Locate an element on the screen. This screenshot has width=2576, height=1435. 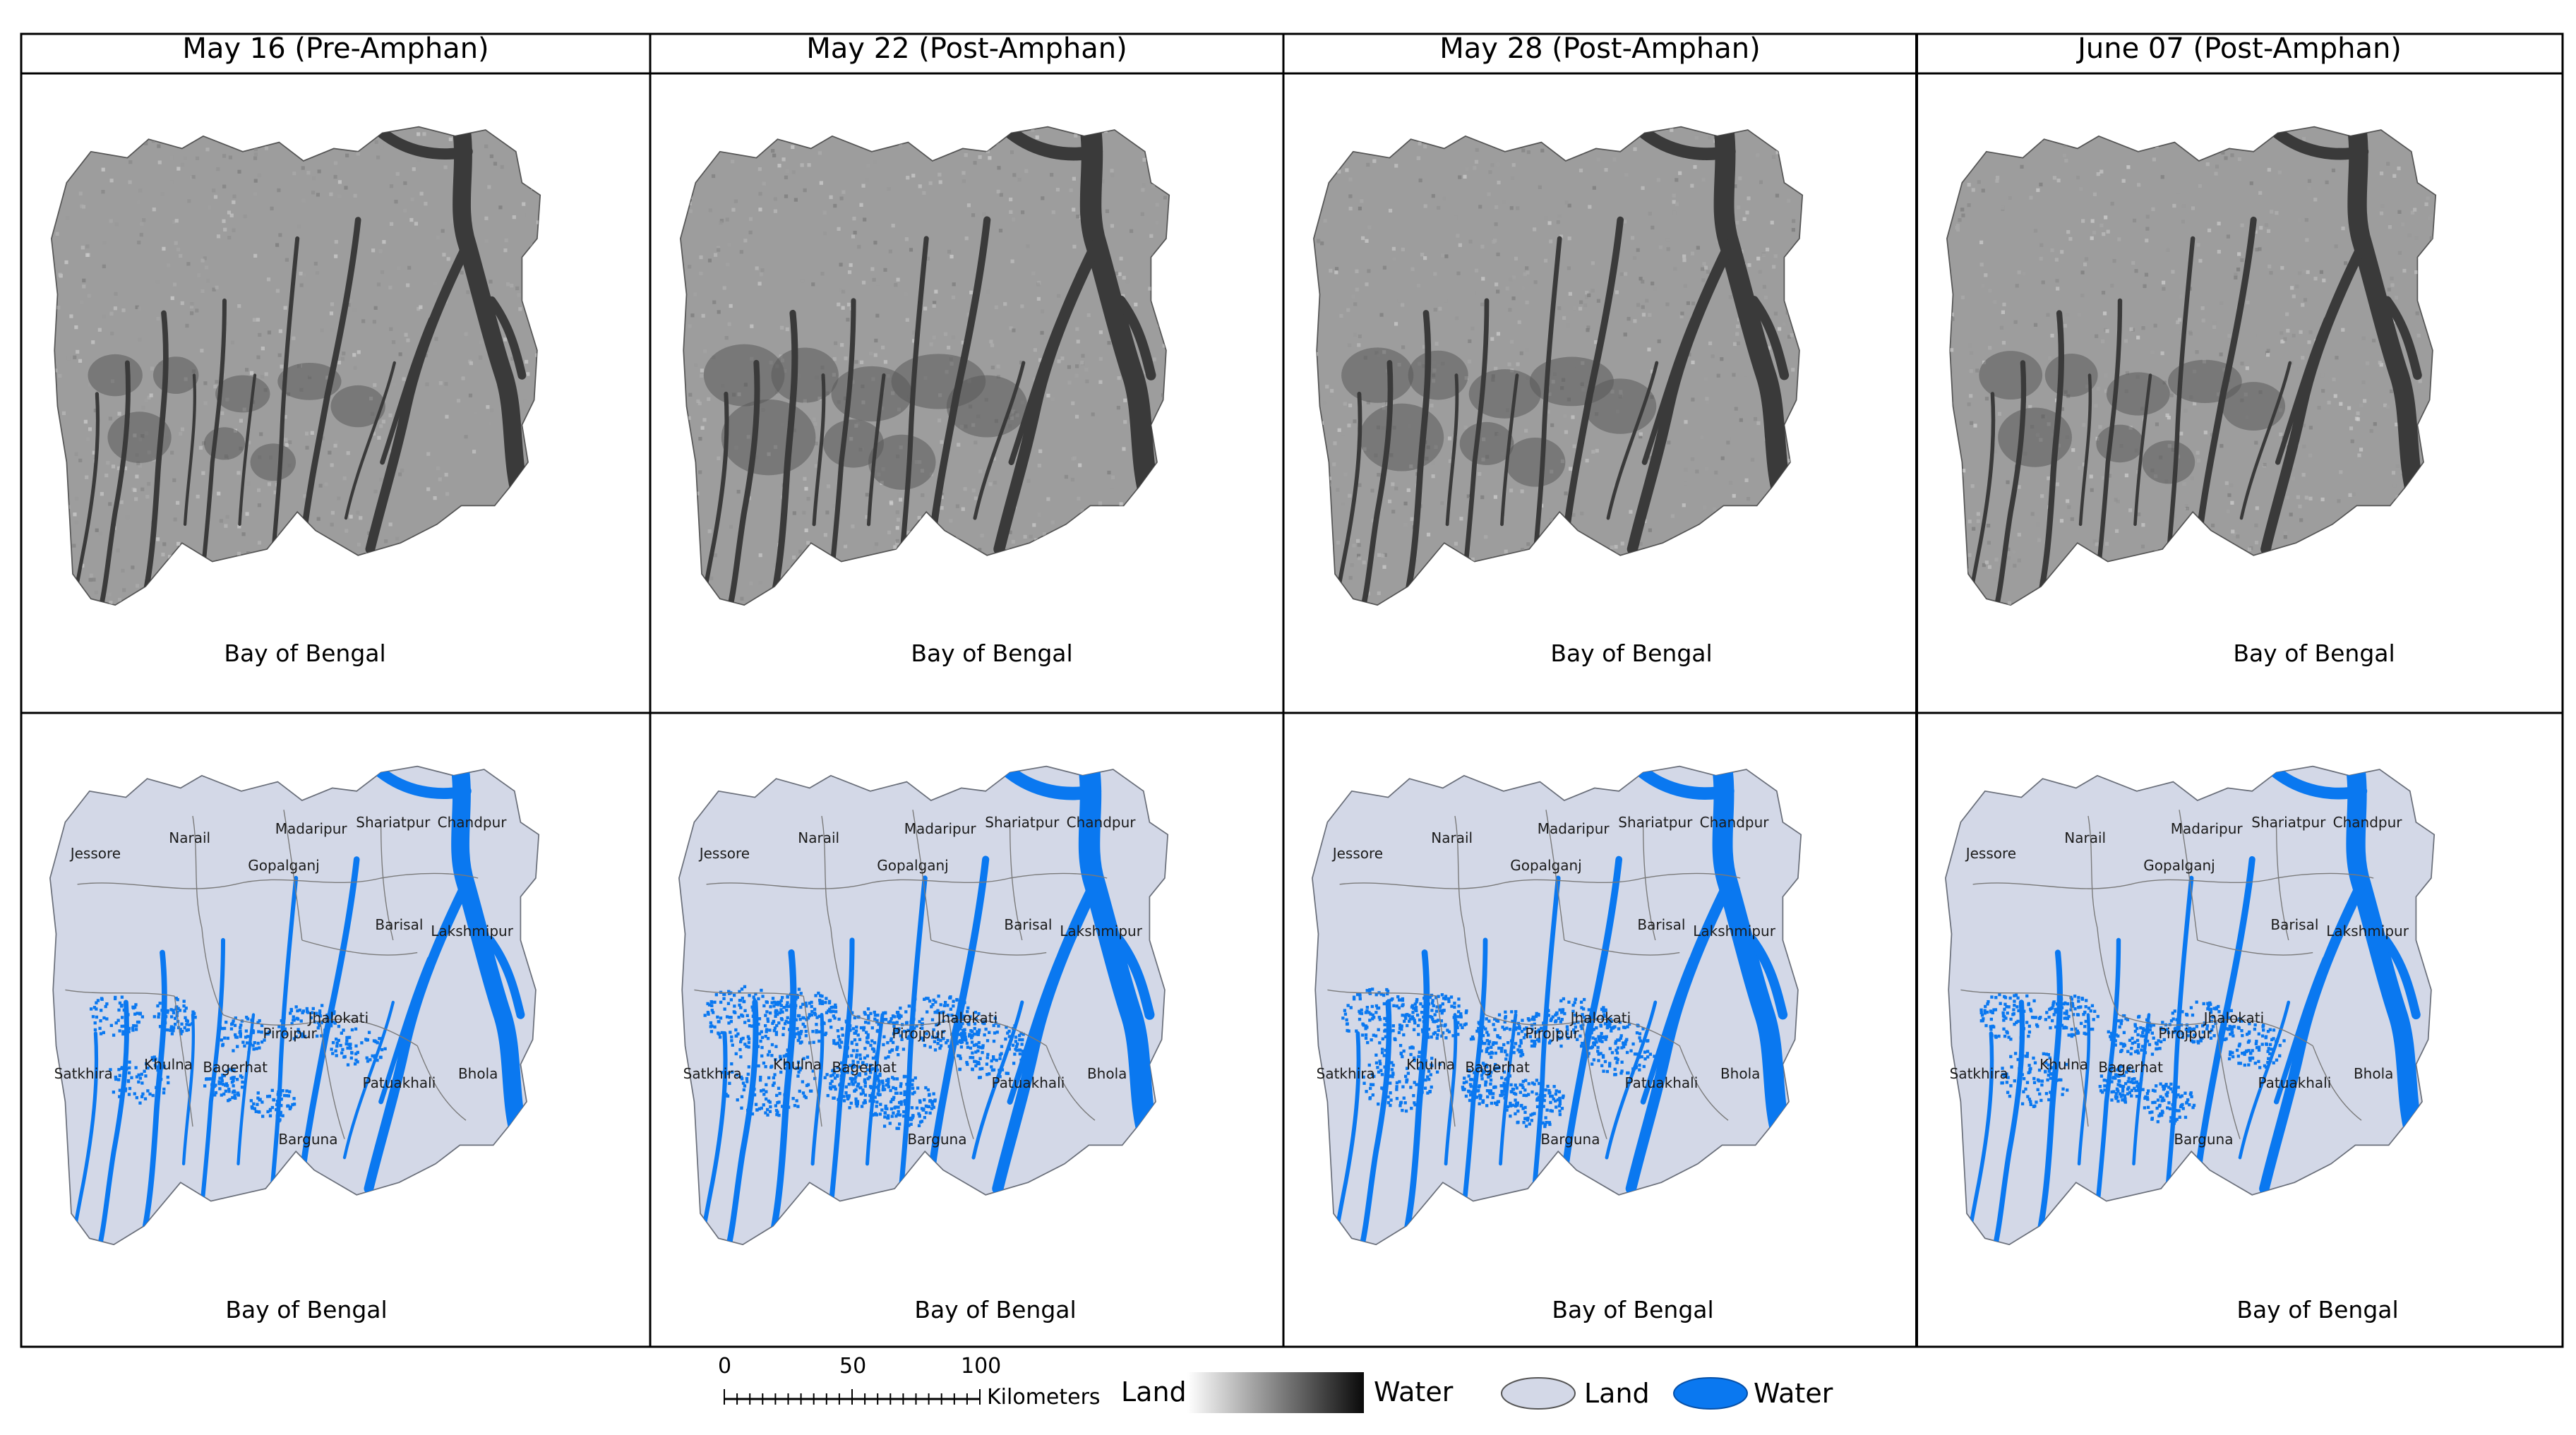
column-header-june07: June 07 (Post-Amphan) is located at coordinates (2240, 49).